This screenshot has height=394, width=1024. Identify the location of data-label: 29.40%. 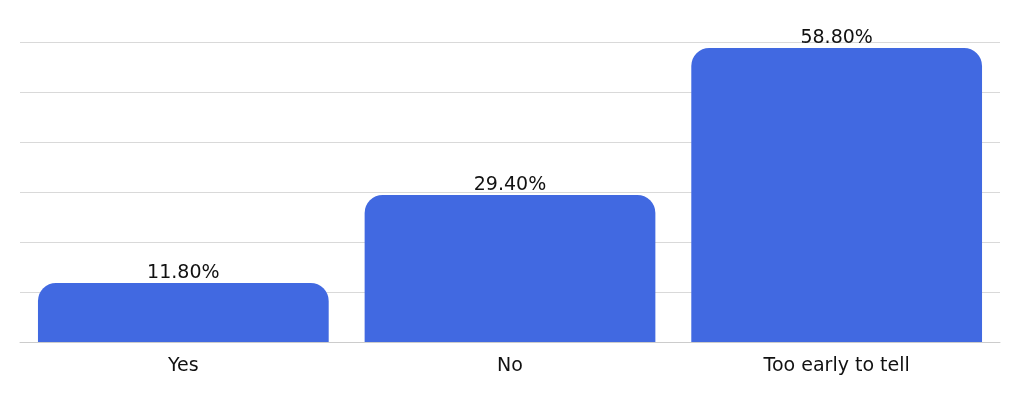
(510, 182).